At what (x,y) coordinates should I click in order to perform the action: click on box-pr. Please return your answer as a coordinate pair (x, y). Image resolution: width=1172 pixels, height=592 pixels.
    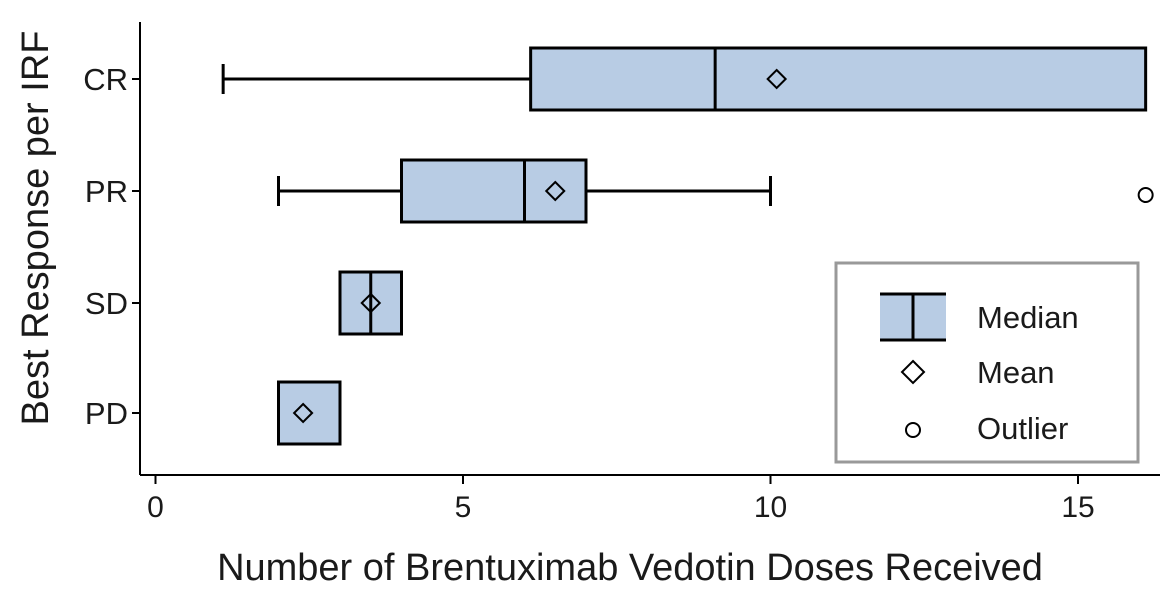
    Looking at the image, I should click on (494, 191).